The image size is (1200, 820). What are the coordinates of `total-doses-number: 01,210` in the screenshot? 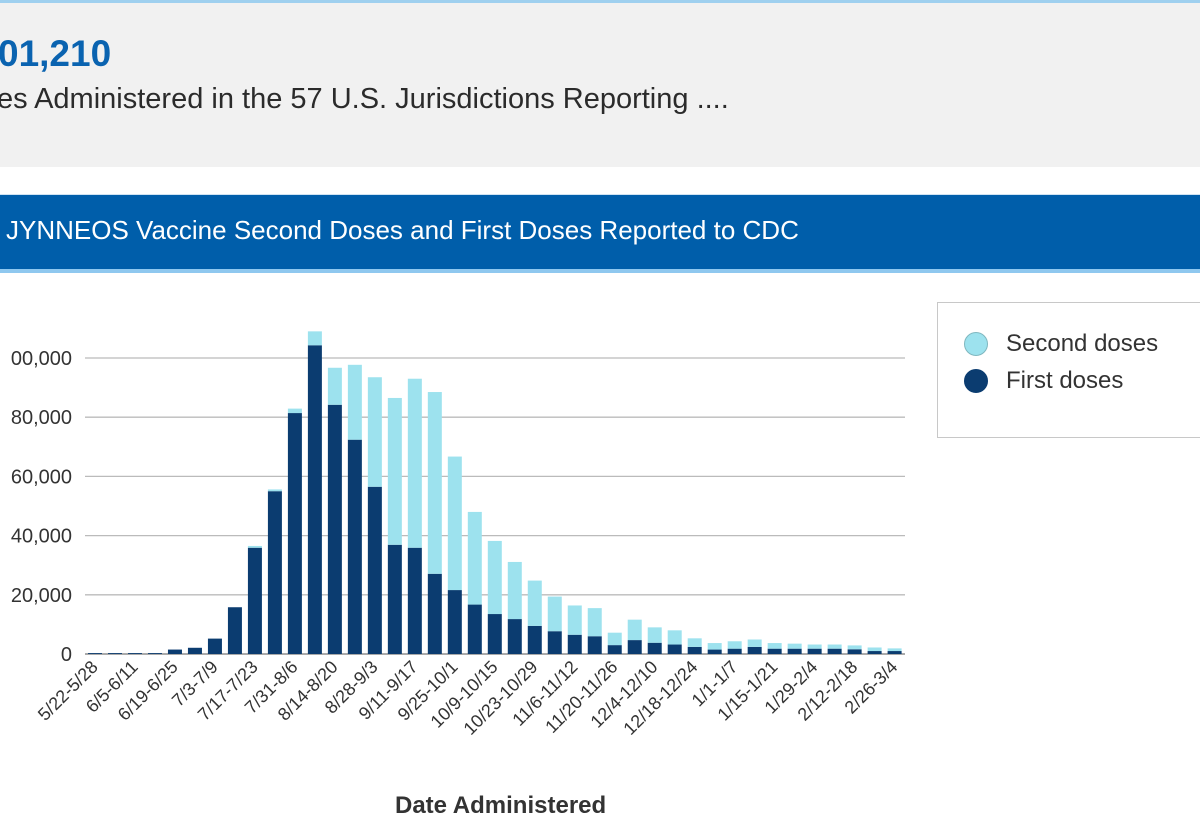 It's located at (56, 53).